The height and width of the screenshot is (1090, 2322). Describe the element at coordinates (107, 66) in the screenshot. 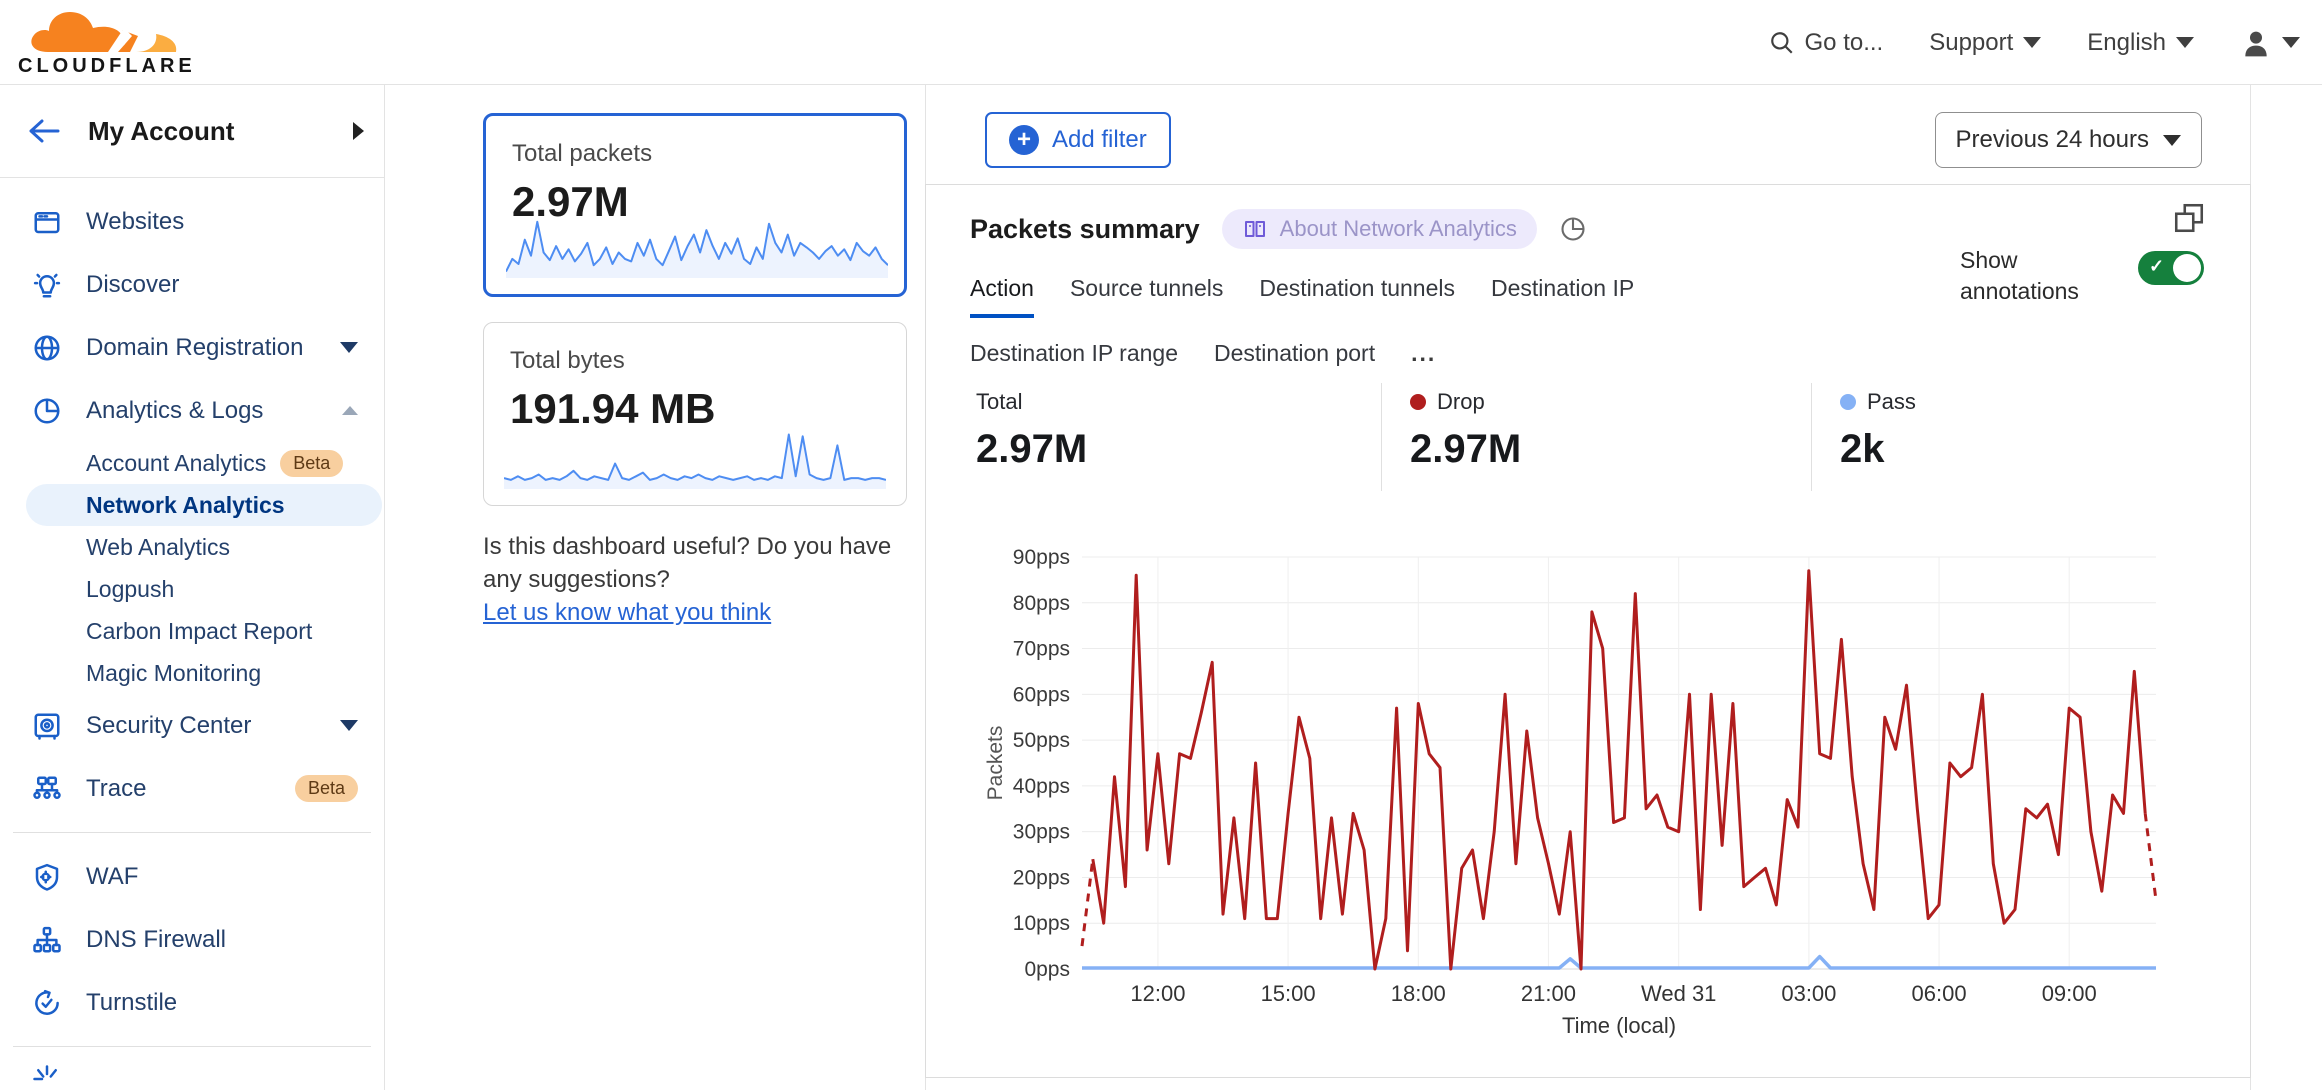

I see `cloudflare-logo-text: CLOUDFLARE` at that location.